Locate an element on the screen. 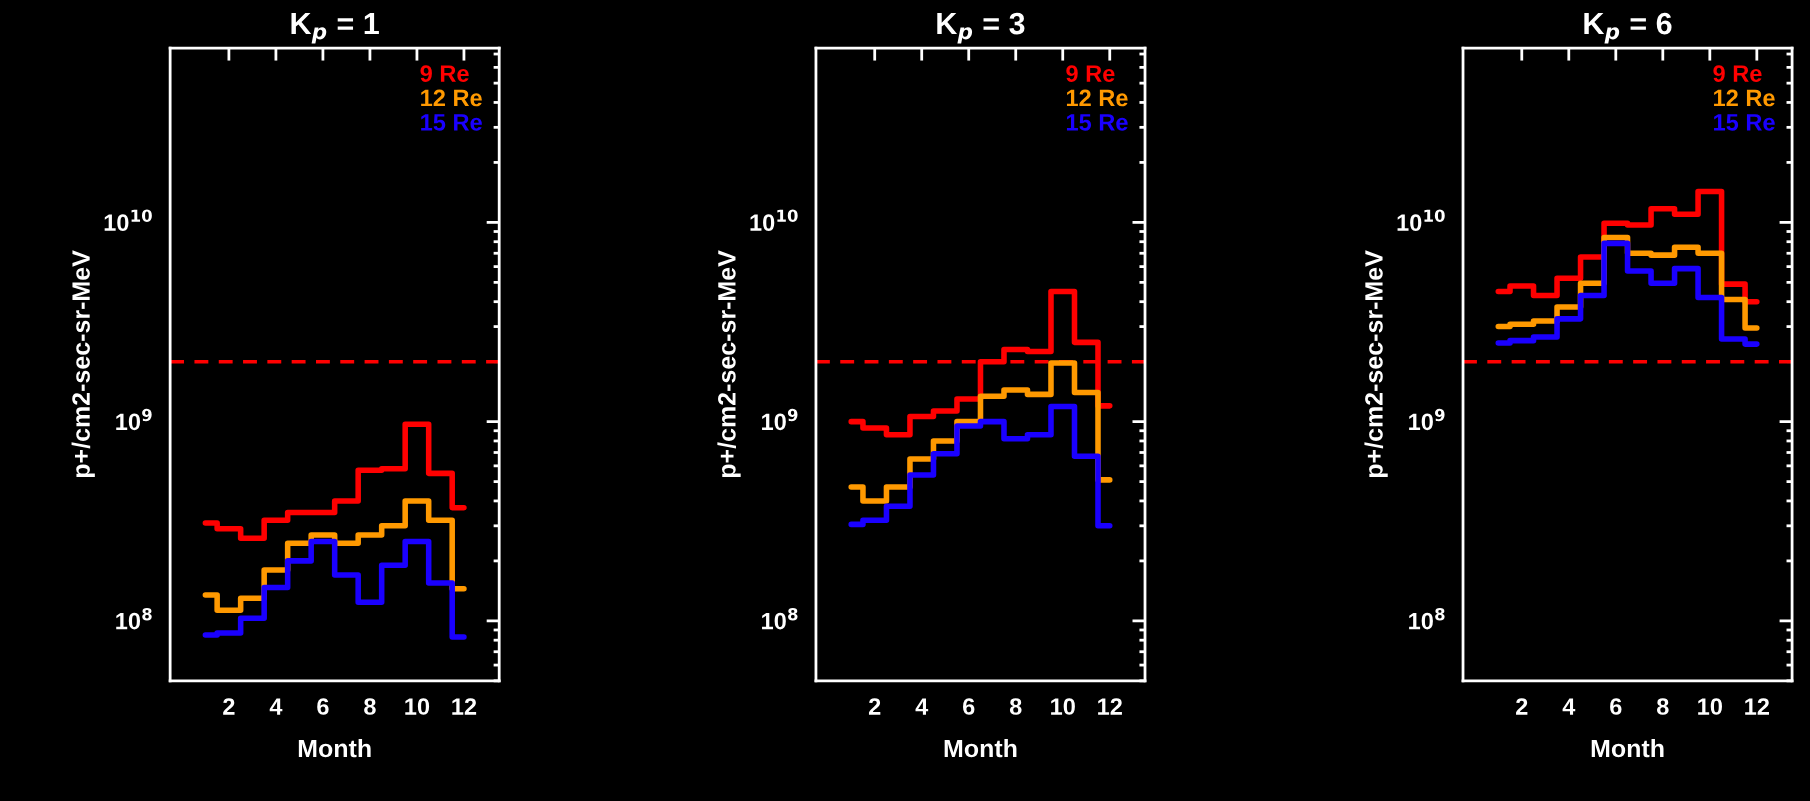 The width and height of the screenshot is (1810, 801). chart-title: K$_{p}$ = 3 is located at coordinates (981, 28).